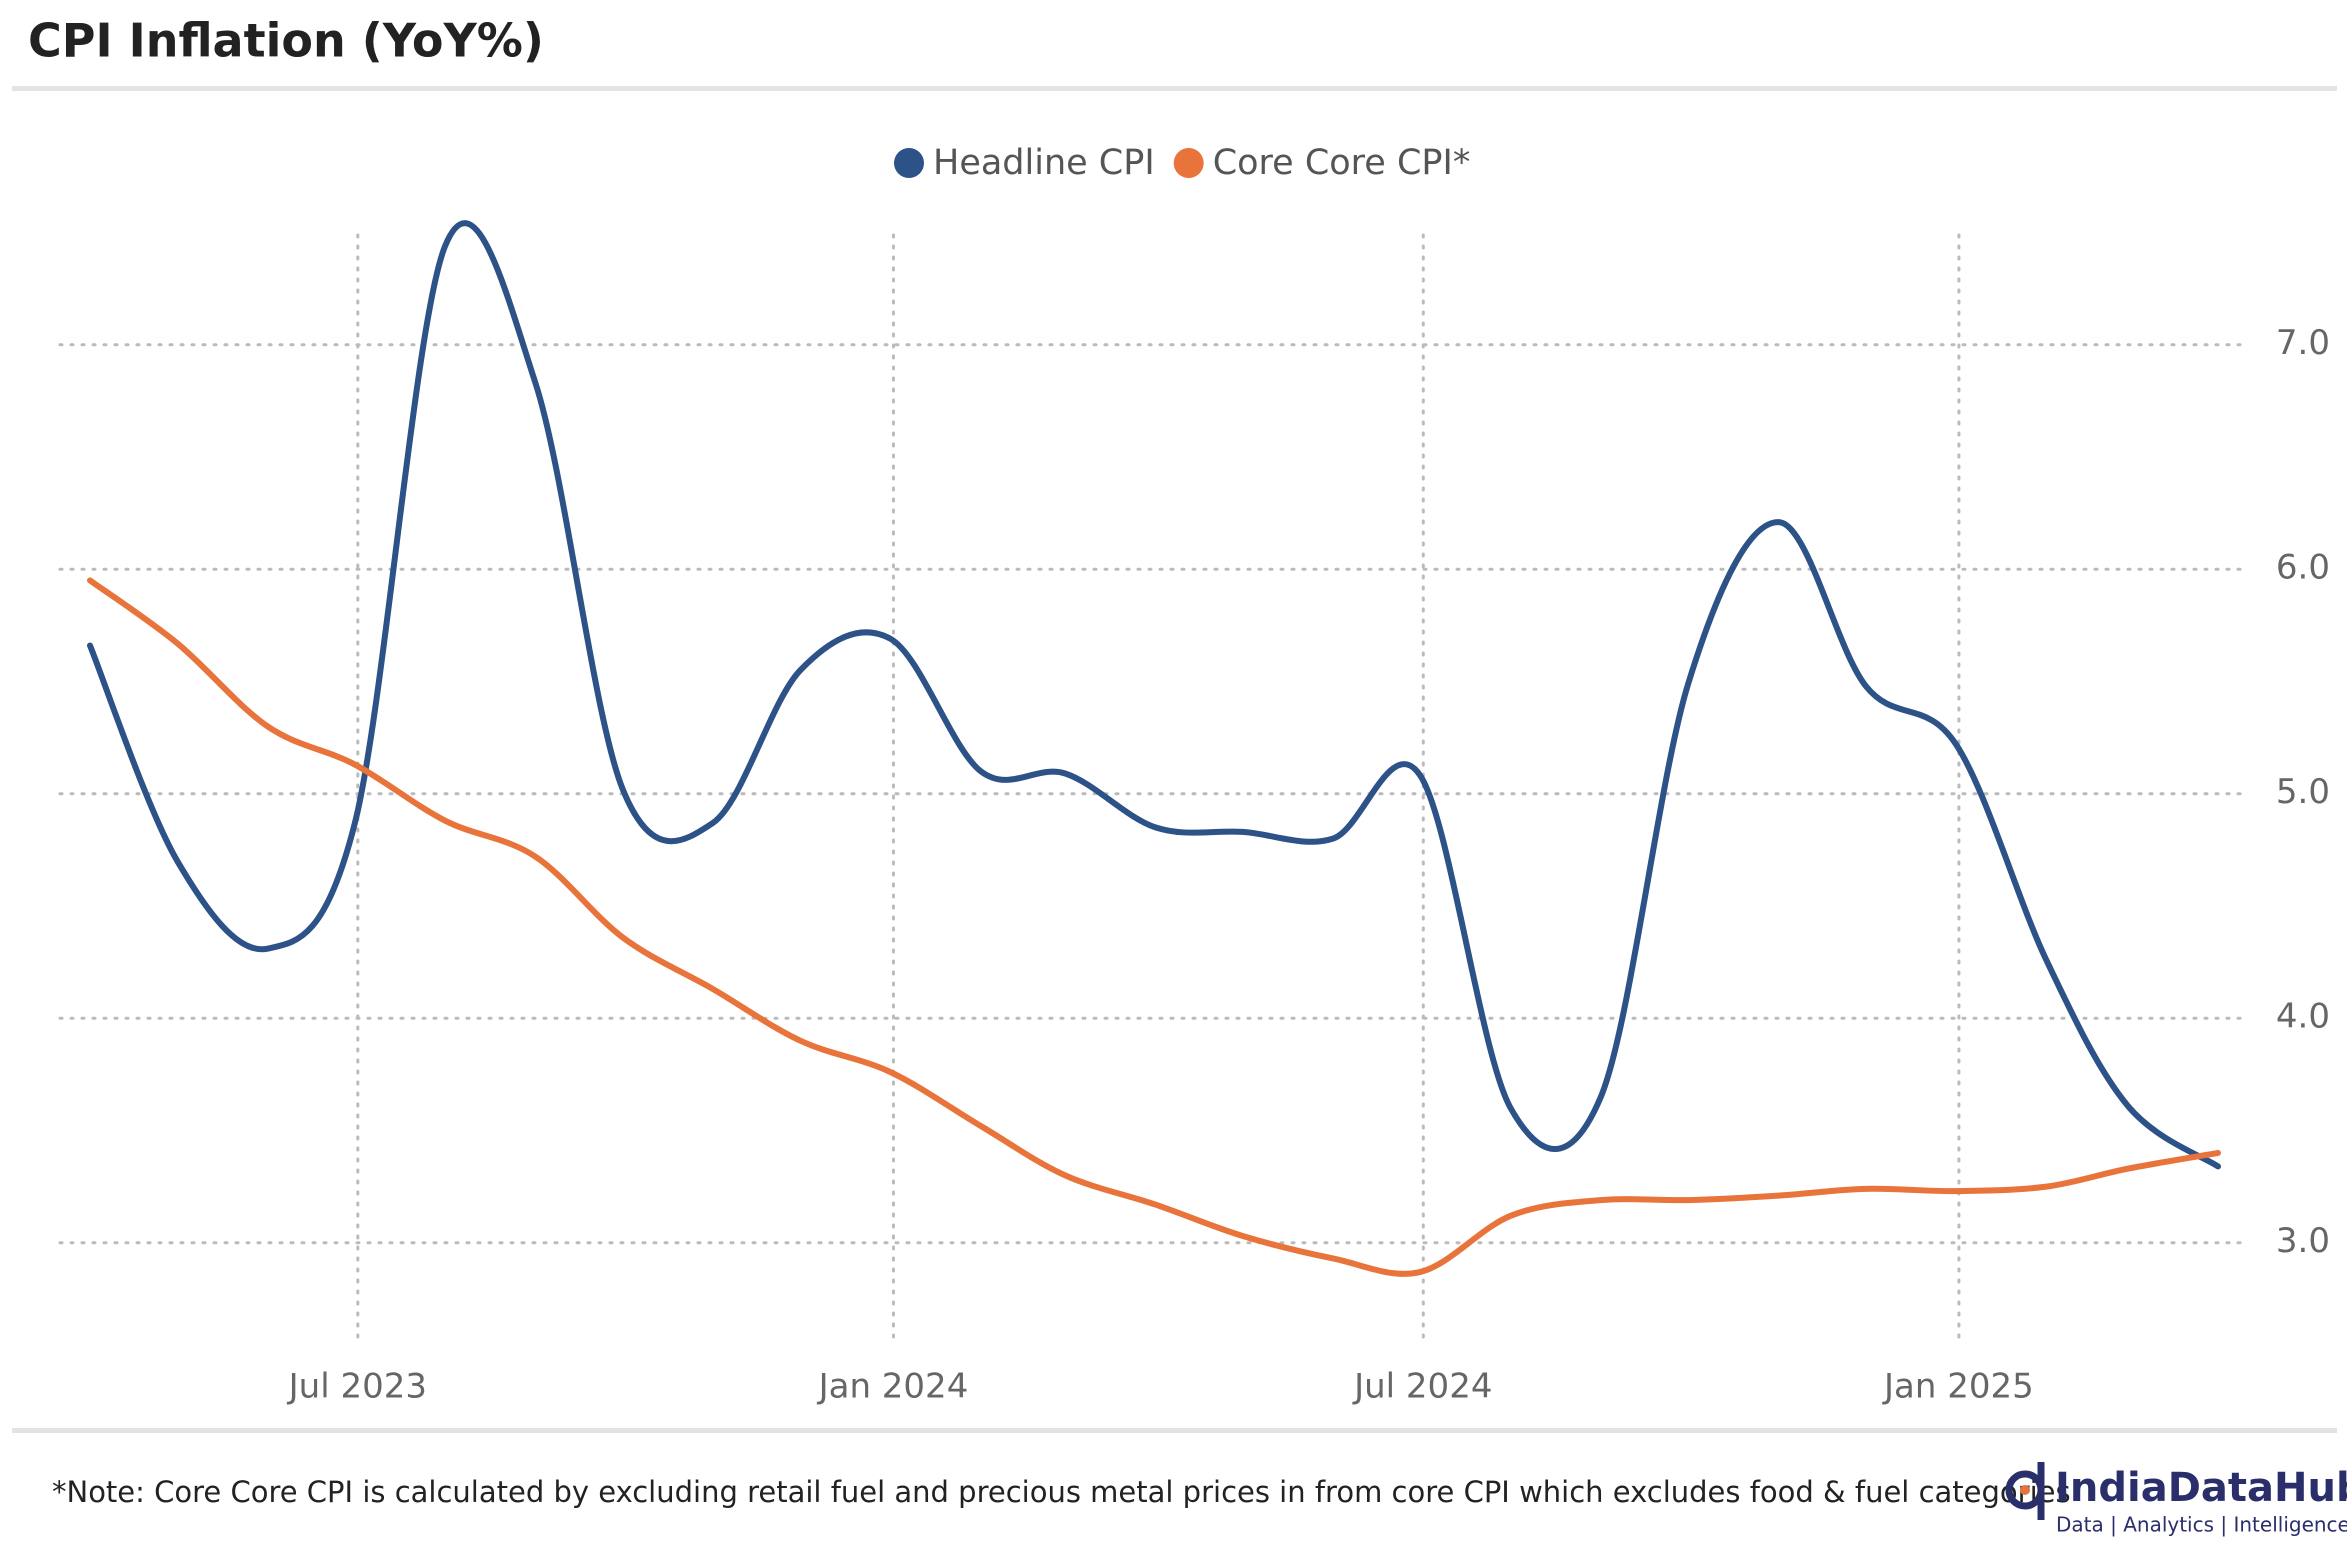 Image resolution: width=2347 pixels, height=1555 pixels. Describe the element at coordinates (2201, 1488) in the screenshot. I see `brand-name: IndiaDataHub` at that location.